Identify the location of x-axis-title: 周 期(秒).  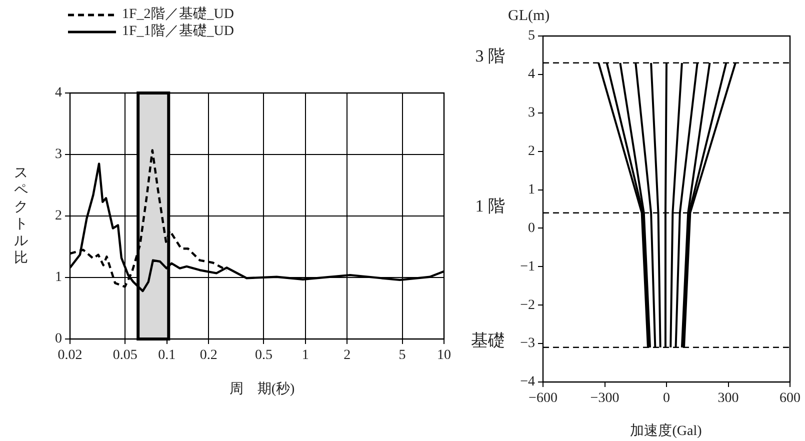
(262, 389).